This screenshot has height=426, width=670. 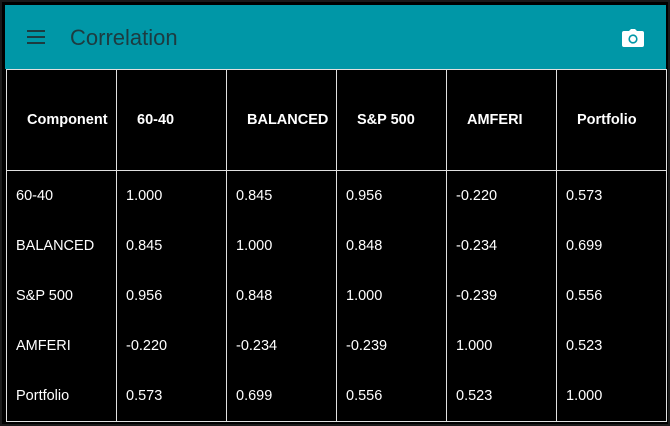 I want to click on table-row: AMFERI -0.220 -0.234 -0.239 1.000 0.523, so click(x=336, y=346).